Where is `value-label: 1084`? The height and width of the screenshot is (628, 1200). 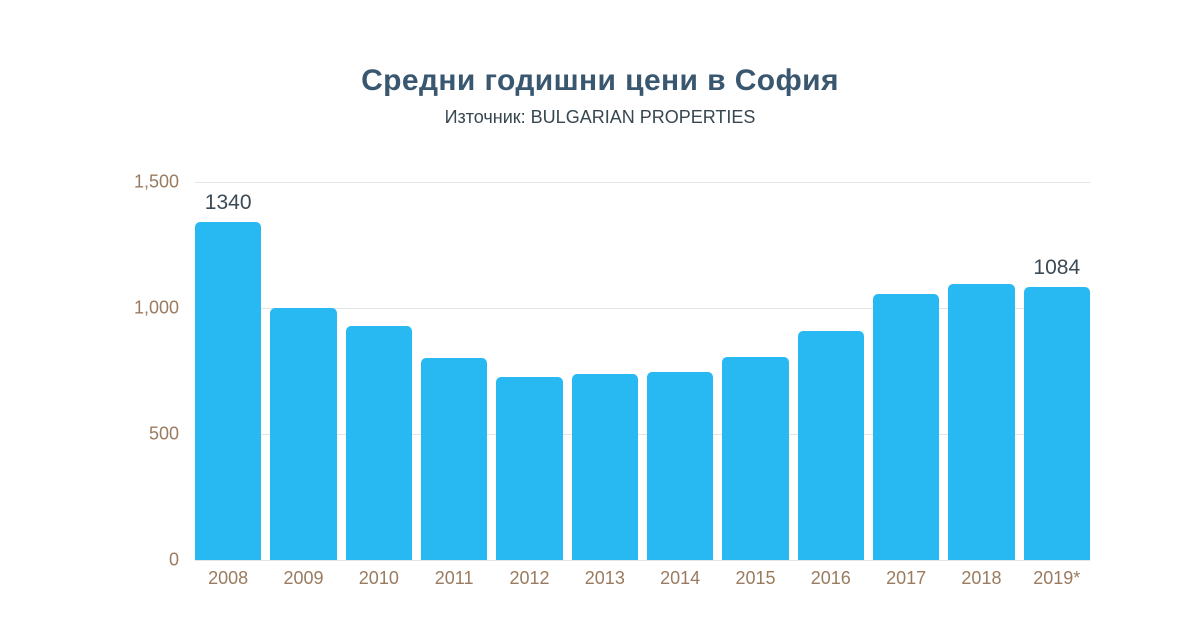
value-label: 1084 is located at coordinates (1057, 267).